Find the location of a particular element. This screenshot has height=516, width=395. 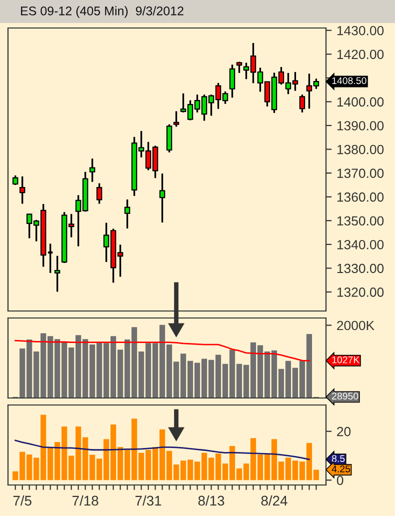

chart-title: ES 09-12 (405 Min) 9/3/2012 is located at coordinates (102, 12).